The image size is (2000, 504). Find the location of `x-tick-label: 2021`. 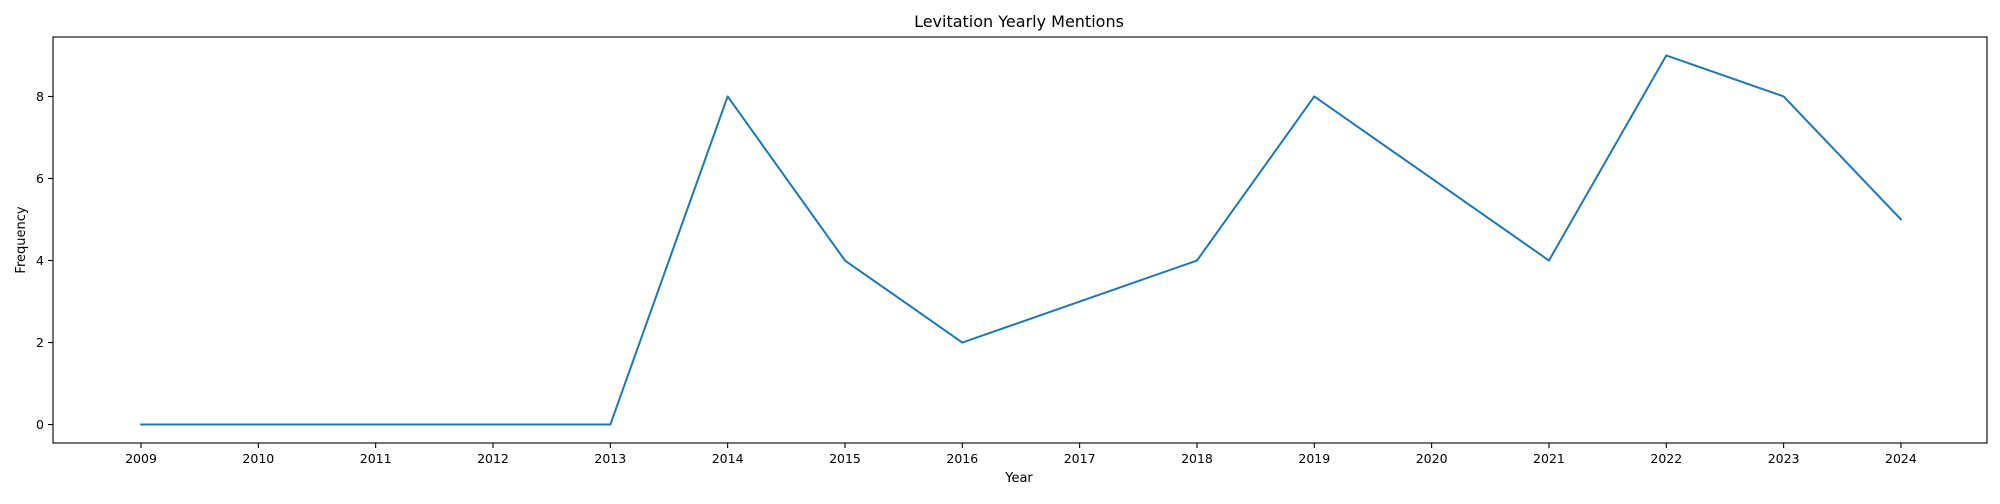

x-tick-label: 2021 is located at coordinates (1549, 458).